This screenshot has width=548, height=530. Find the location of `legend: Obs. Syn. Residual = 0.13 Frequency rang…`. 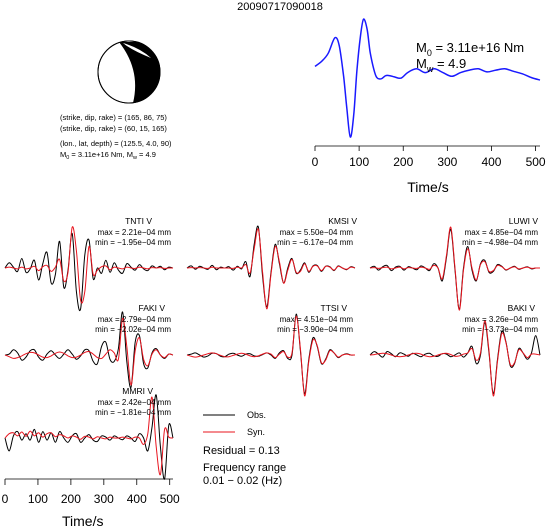

legend: Obs. Syn. Residual = 0.13 Frequency rang… is located at coordinates (244, 448).